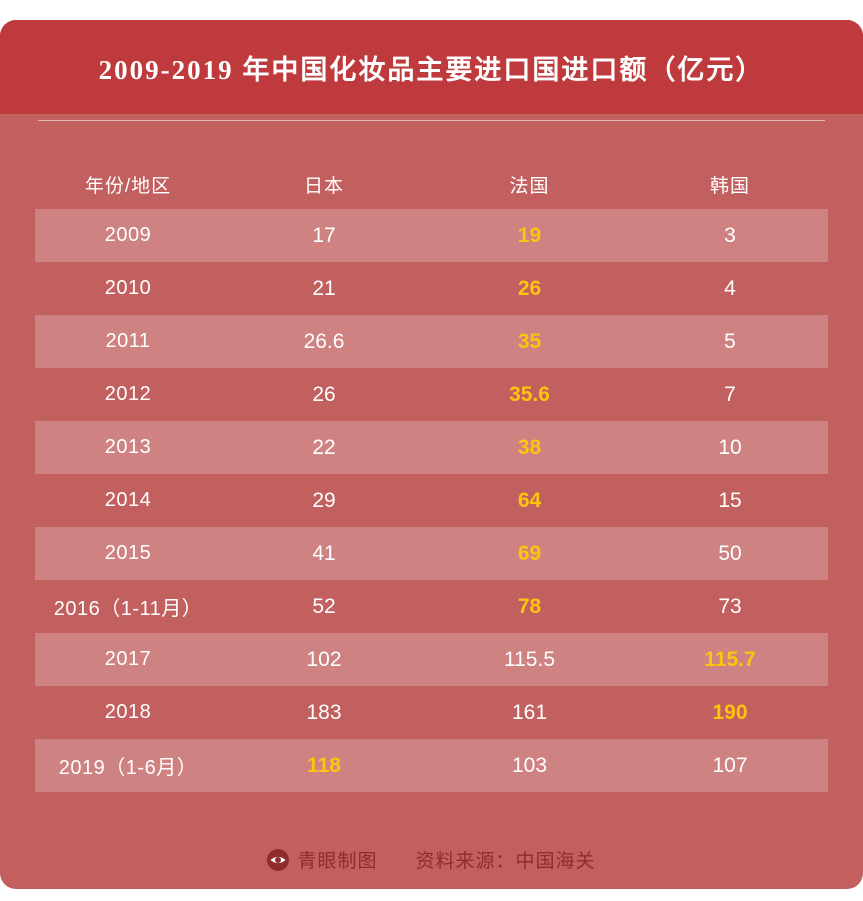 The width and height of the screenshot is (863, 901). What do you see at coordinates (128, 553) in the screenshot?
I see `cell-year: 2015` at bounding box center [128, 553].